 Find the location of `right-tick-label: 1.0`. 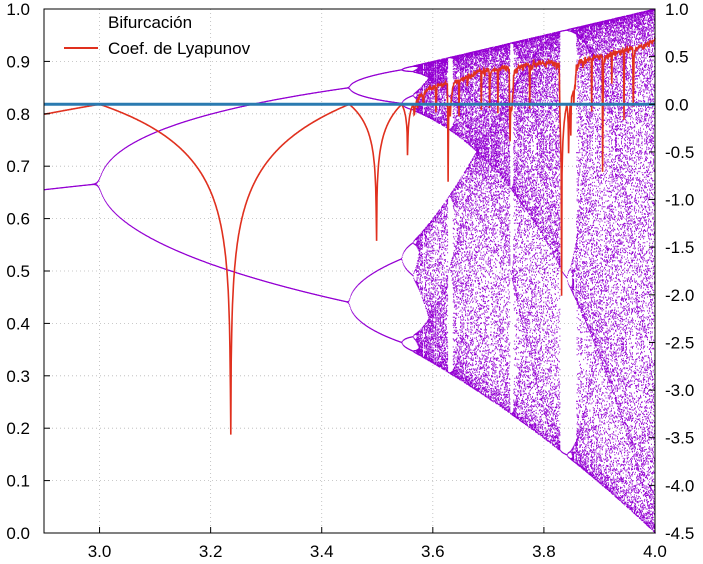

right-tick-label: 1.0 is located at coordinates (677, 9).